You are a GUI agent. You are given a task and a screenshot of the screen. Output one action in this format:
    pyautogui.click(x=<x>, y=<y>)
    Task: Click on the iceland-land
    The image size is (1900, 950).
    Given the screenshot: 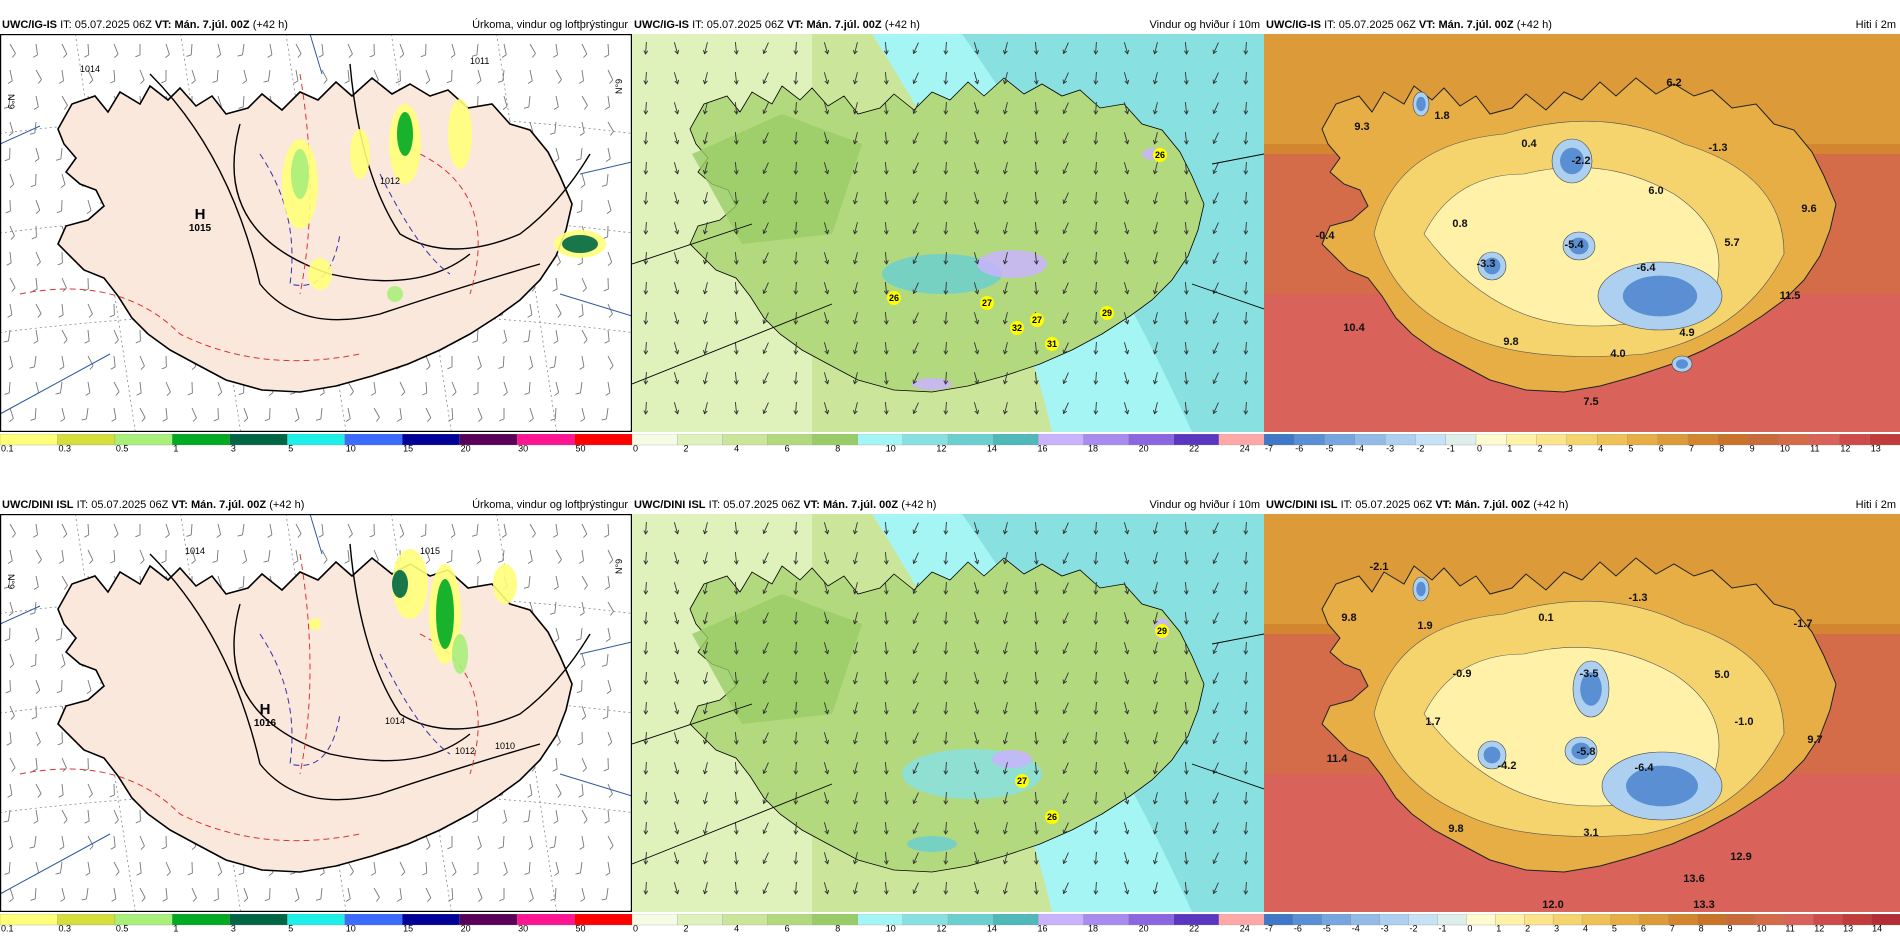 What is the action you would take?
    pyautogui.click(x=315, y=234)
    